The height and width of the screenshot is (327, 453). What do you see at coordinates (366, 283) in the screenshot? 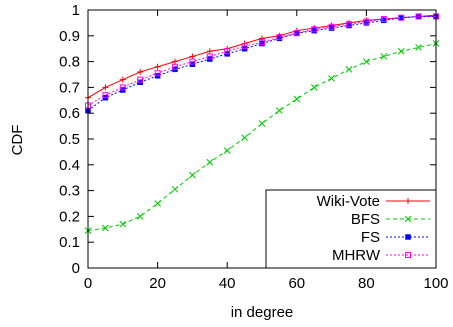
I see `x-tick-label: 80` at bounding box center [366, 283].